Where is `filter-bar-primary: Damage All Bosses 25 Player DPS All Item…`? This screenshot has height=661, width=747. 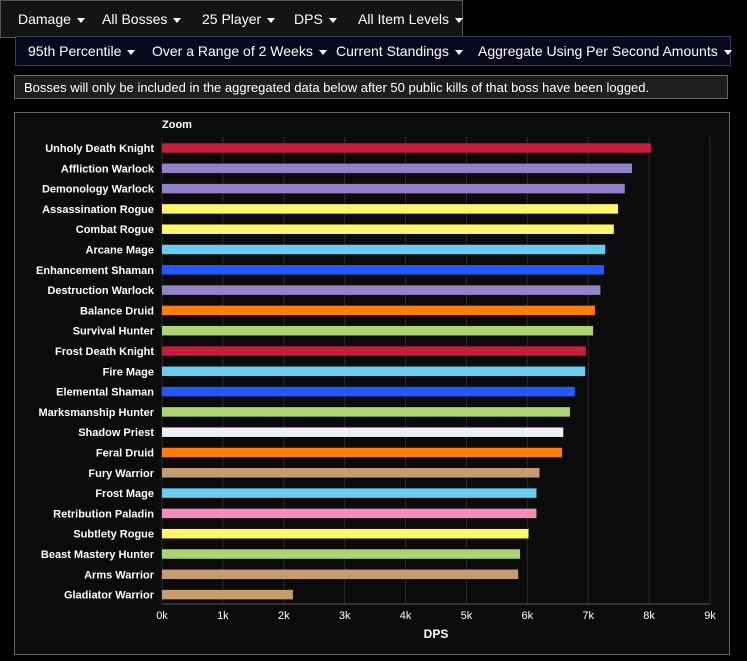 filter-bar-primary: Damage All Bosses 25 Player DPS All Item… is located at coordinates (232, 19).